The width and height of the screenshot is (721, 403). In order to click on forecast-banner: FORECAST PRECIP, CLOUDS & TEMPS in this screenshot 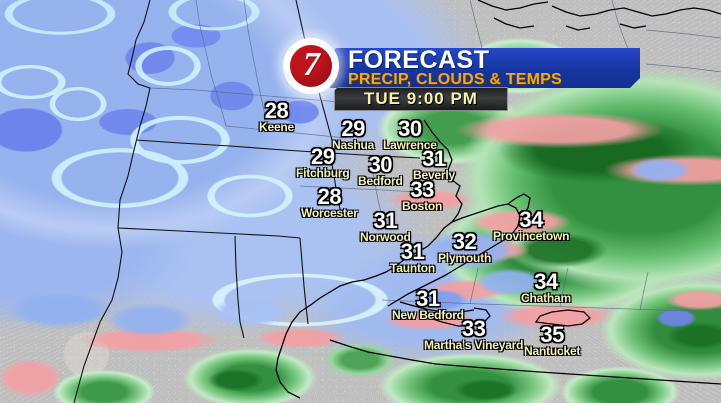, I will do `click(485, 68)`.